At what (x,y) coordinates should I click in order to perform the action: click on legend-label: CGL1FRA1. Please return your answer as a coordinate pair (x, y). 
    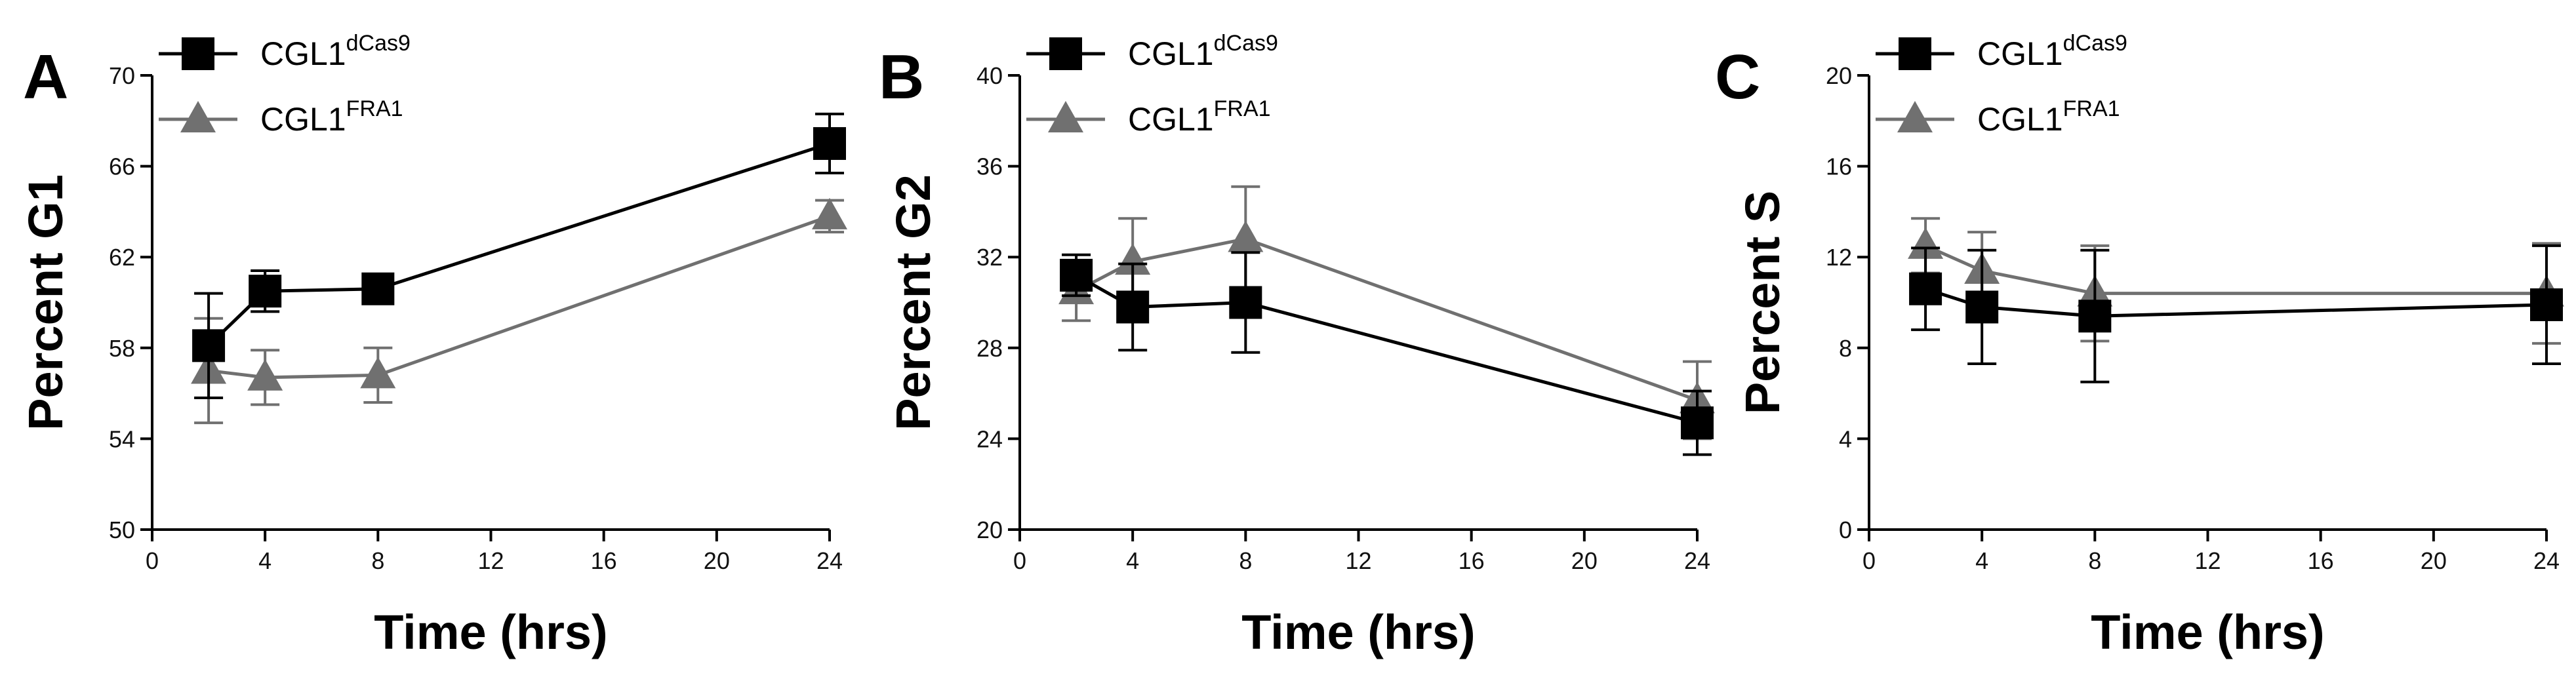
    Looking at the image, I should click on (2048, 117).